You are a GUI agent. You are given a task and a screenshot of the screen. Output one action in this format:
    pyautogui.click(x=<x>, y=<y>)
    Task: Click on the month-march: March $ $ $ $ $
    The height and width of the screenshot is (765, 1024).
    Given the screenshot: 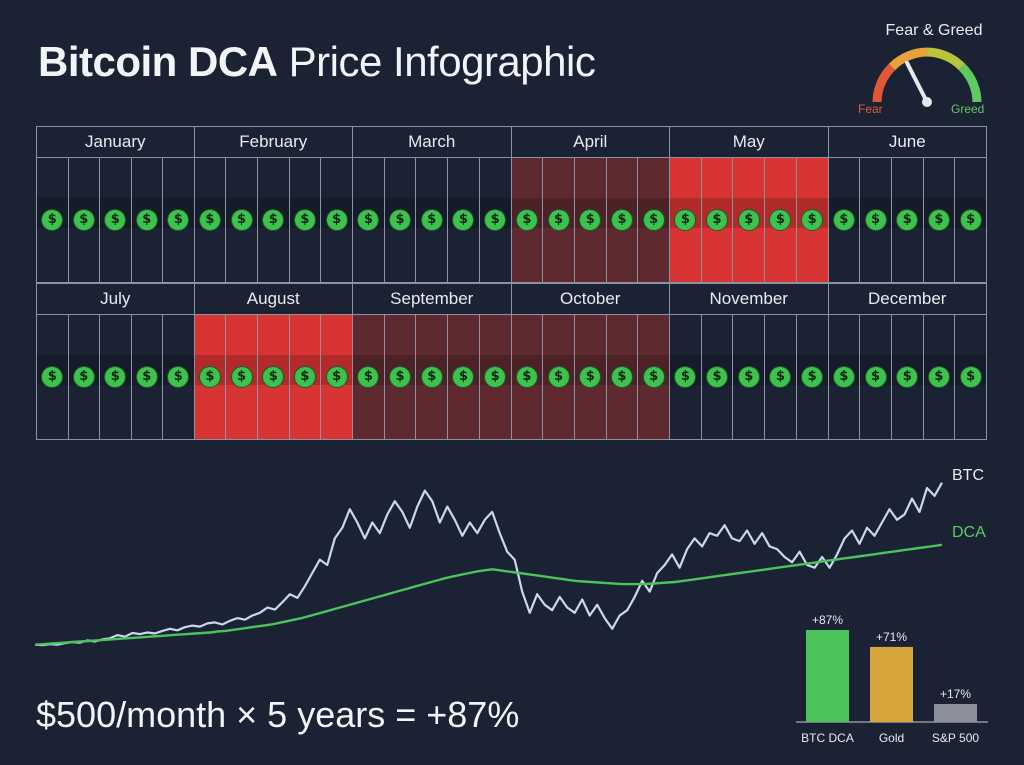 What is the action you would take?
    pyautogui.click(x=432, y=204)
    